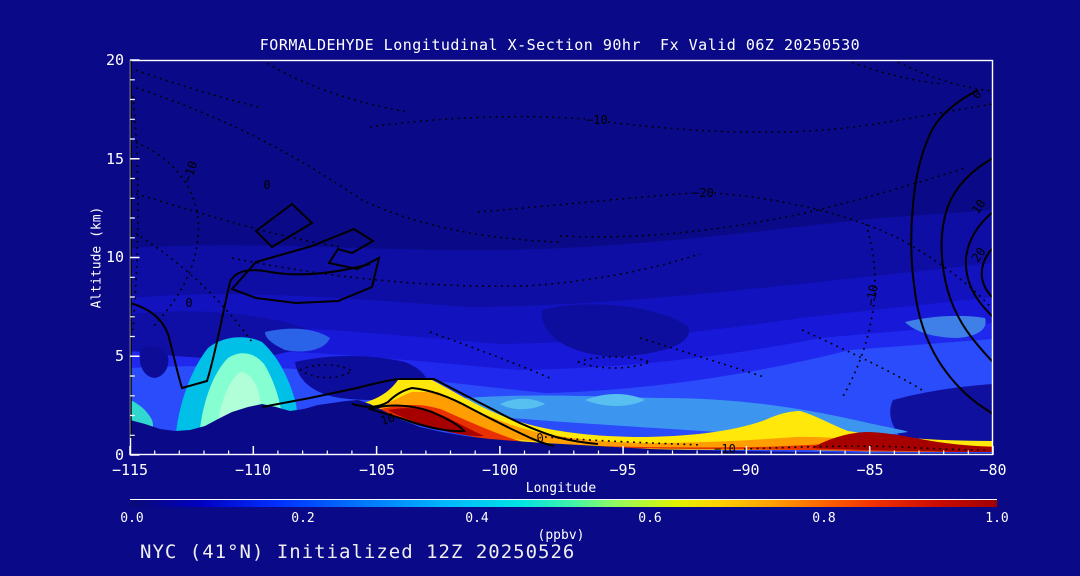  Describe the element at coordinates (119, 455) in the screenshot. I see `y-tick-label: 0` at that location.